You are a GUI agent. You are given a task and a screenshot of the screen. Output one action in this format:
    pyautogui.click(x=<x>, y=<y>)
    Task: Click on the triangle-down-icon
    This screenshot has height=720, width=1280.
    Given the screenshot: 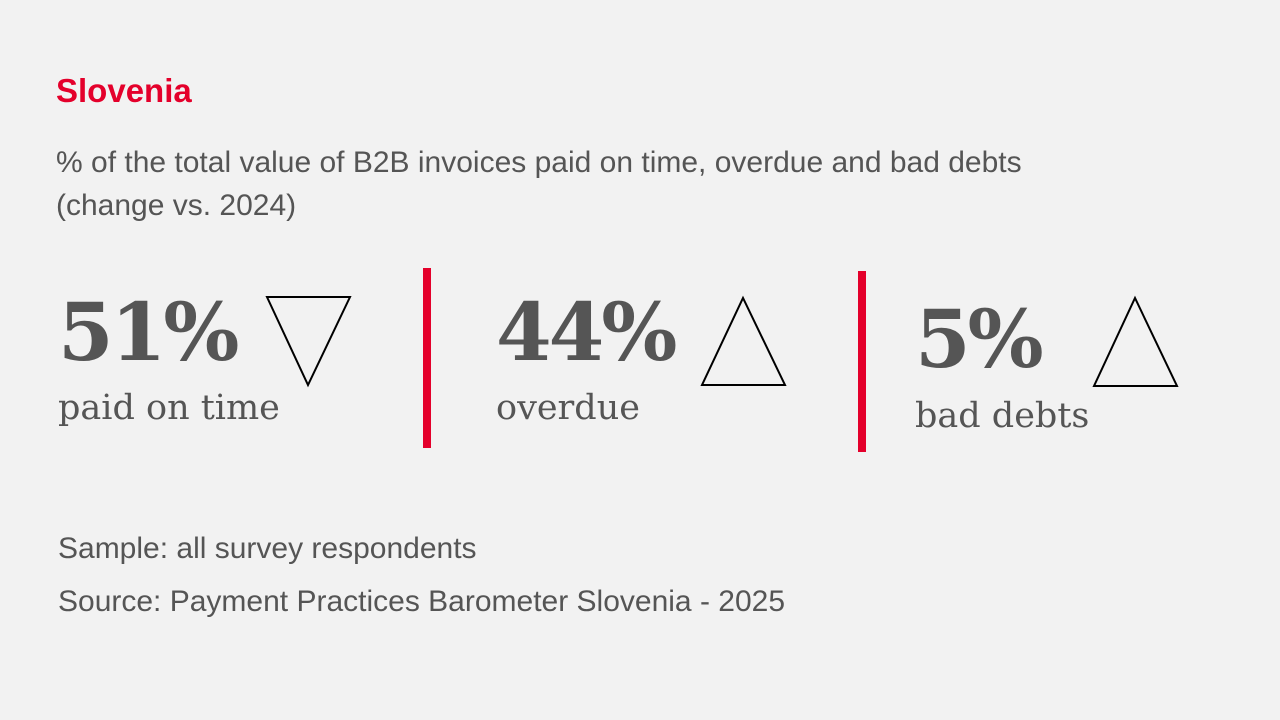 What is the action you would take?
    pyautogui.click(x=308, y=342)
    